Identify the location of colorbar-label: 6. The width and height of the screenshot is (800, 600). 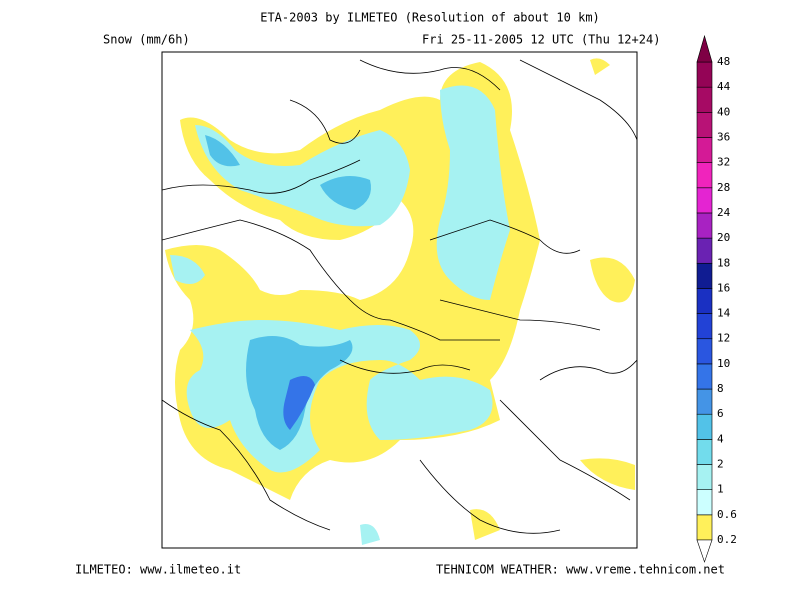
(720, 413).